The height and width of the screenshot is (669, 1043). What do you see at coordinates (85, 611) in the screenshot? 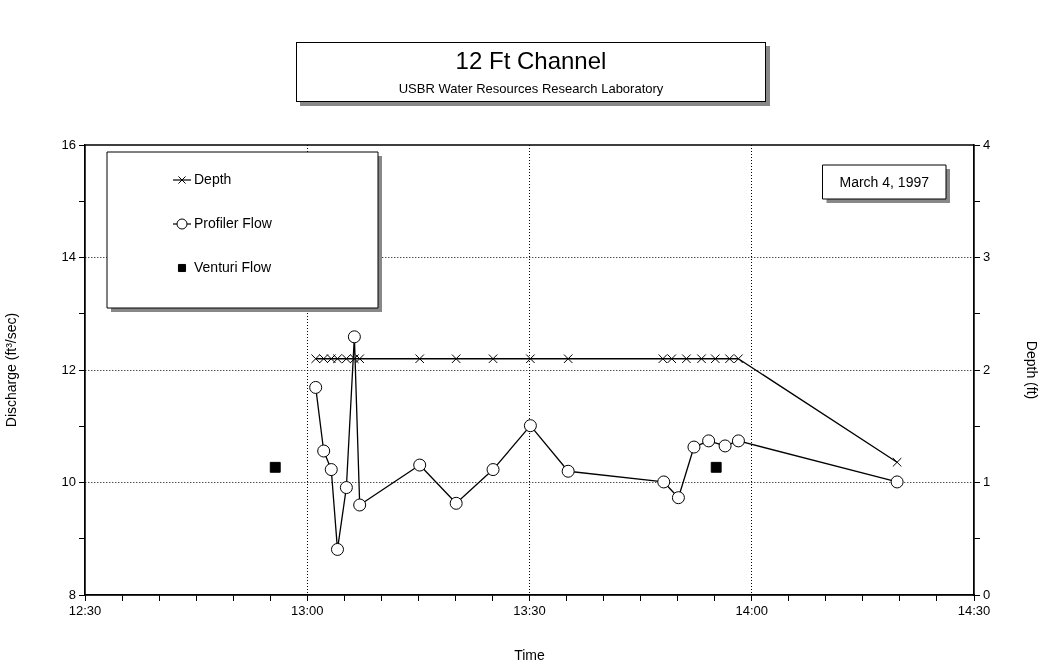
I see `x-tick-label: 12:30` at bounding box center [85, 611].